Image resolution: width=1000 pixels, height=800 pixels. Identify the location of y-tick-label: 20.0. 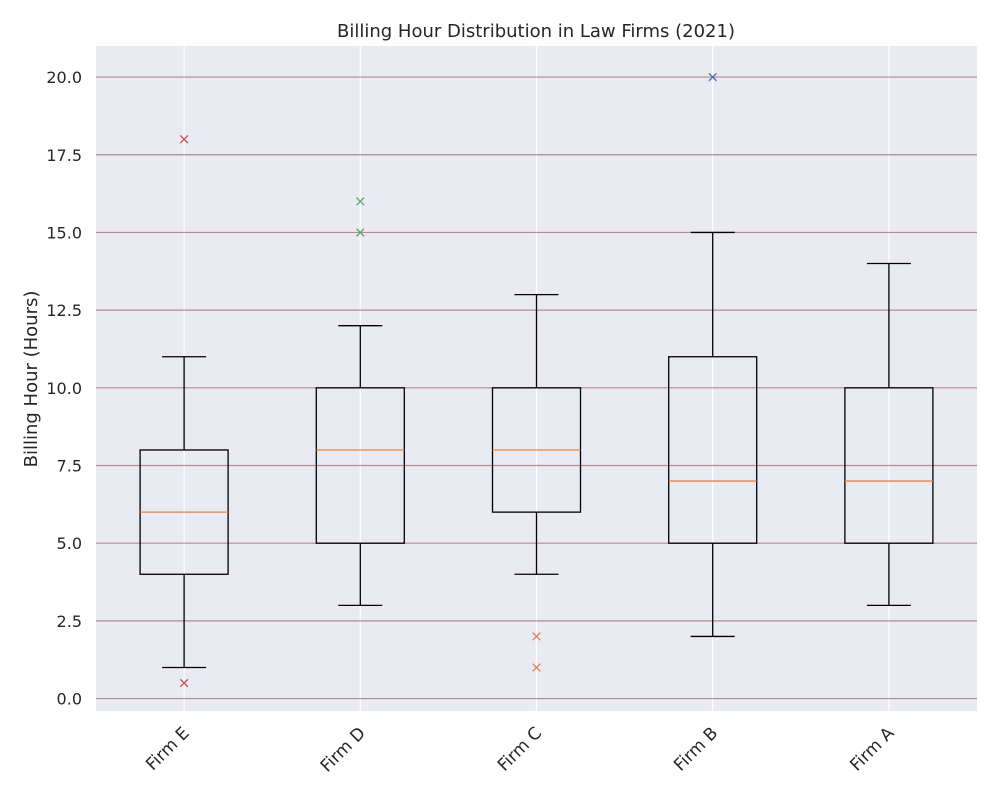
(64, 77).